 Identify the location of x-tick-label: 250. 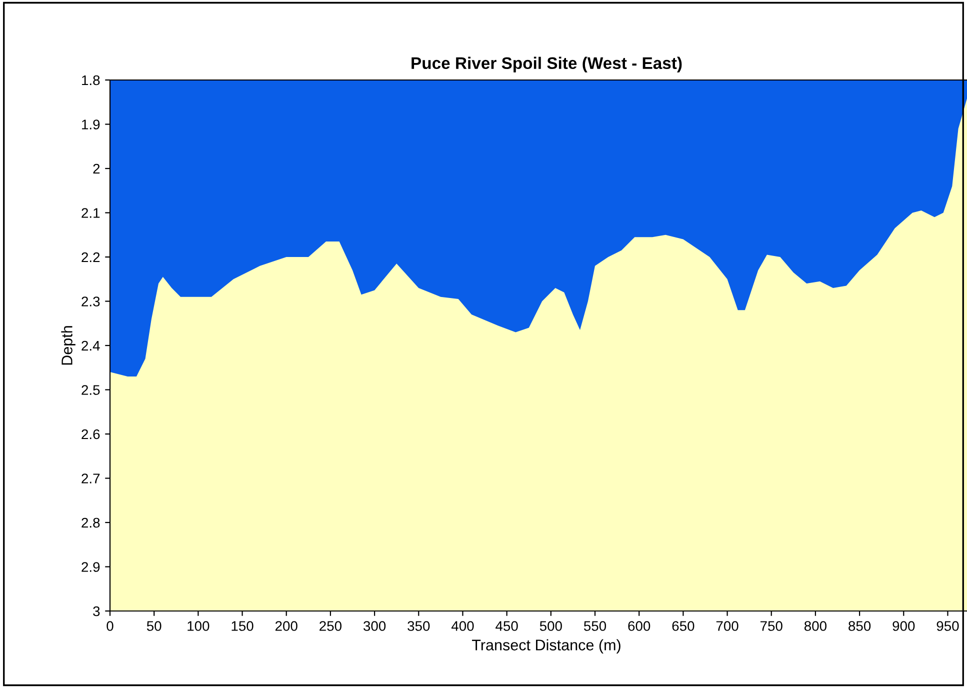
(331, 626).